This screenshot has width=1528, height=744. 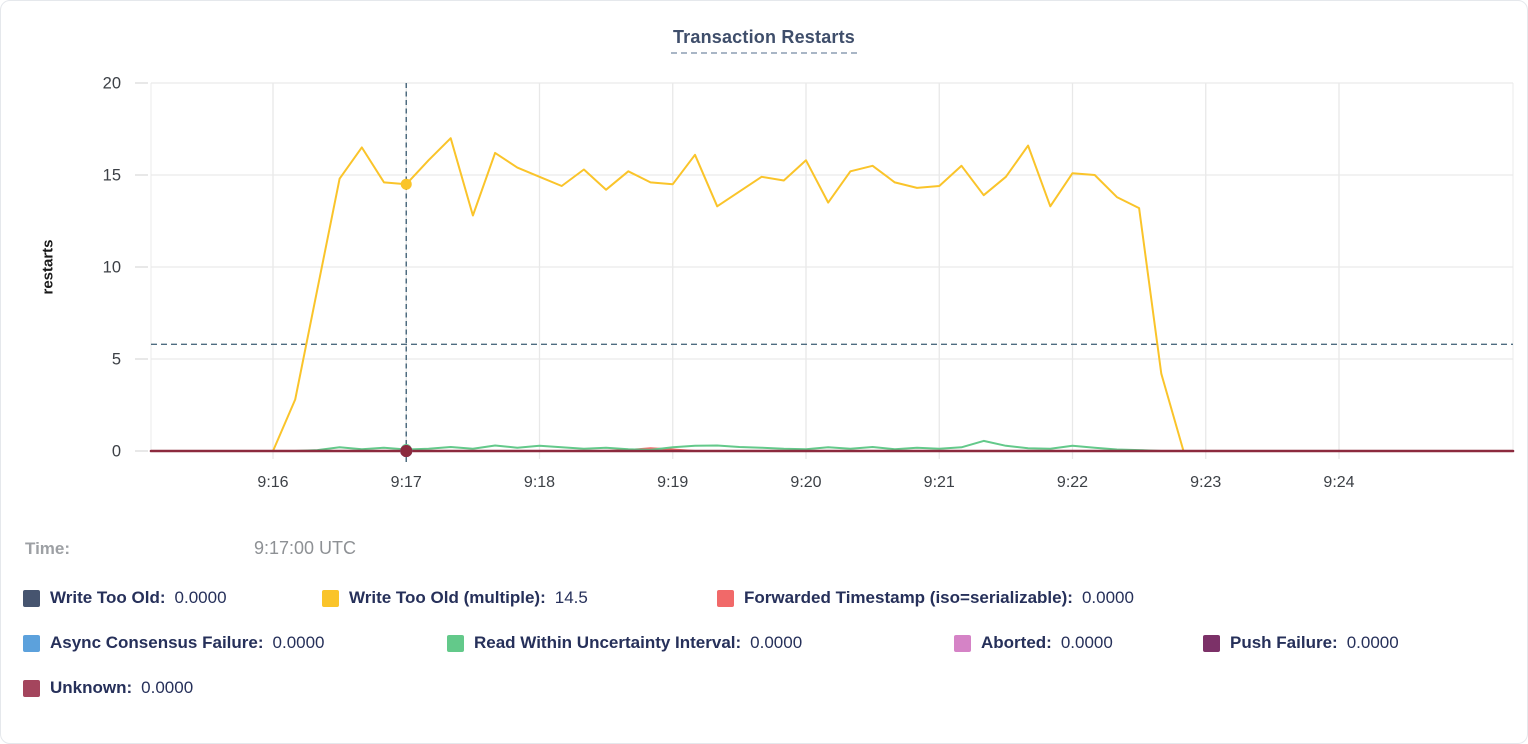 I want to click on series-line-read-within-uncertainty-interval, so click(x=728, y=445).